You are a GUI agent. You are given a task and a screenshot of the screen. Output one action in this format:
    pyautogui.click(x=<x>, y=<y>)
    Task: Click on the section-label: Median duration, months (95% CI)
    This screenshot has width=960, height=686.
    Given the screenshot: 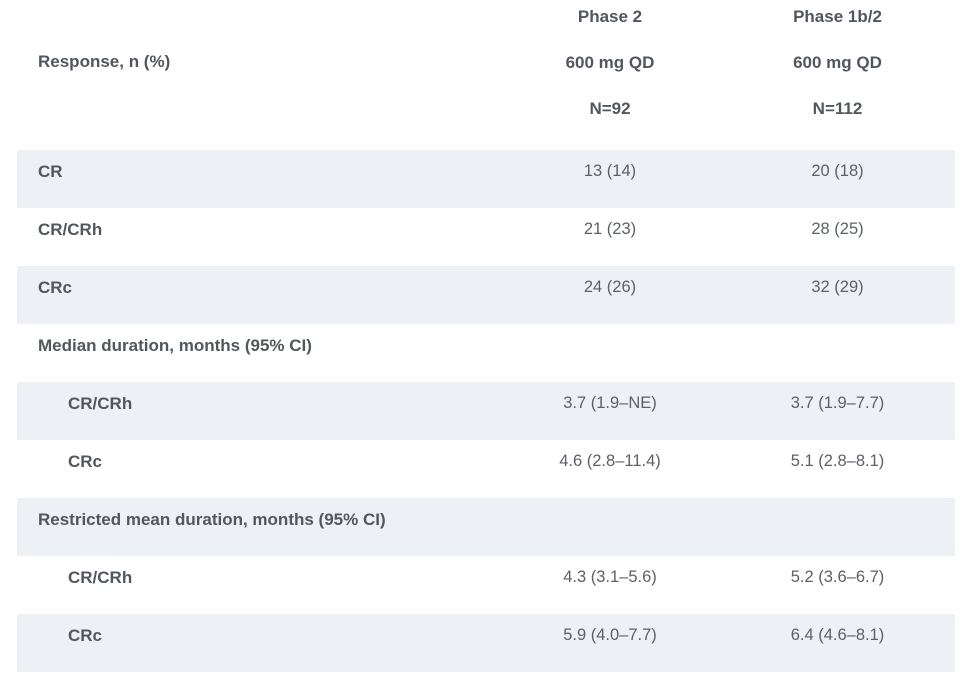 What is the action you would take?
    pyautogui.click(x=175, y=345)
    